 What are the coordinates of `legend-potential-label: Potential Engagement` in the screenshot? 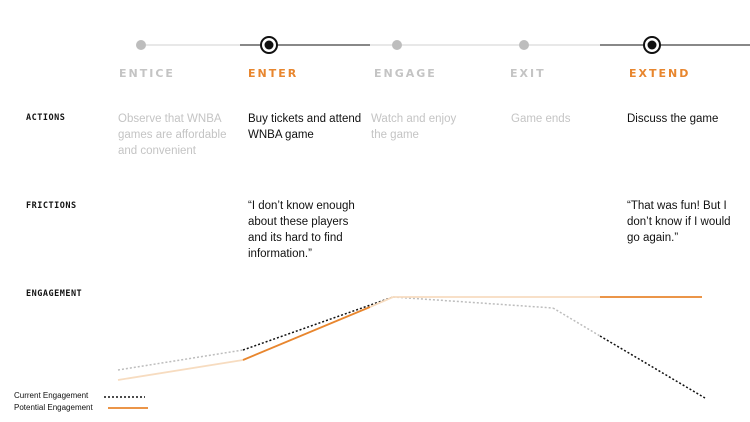 It's located at (53, 407).